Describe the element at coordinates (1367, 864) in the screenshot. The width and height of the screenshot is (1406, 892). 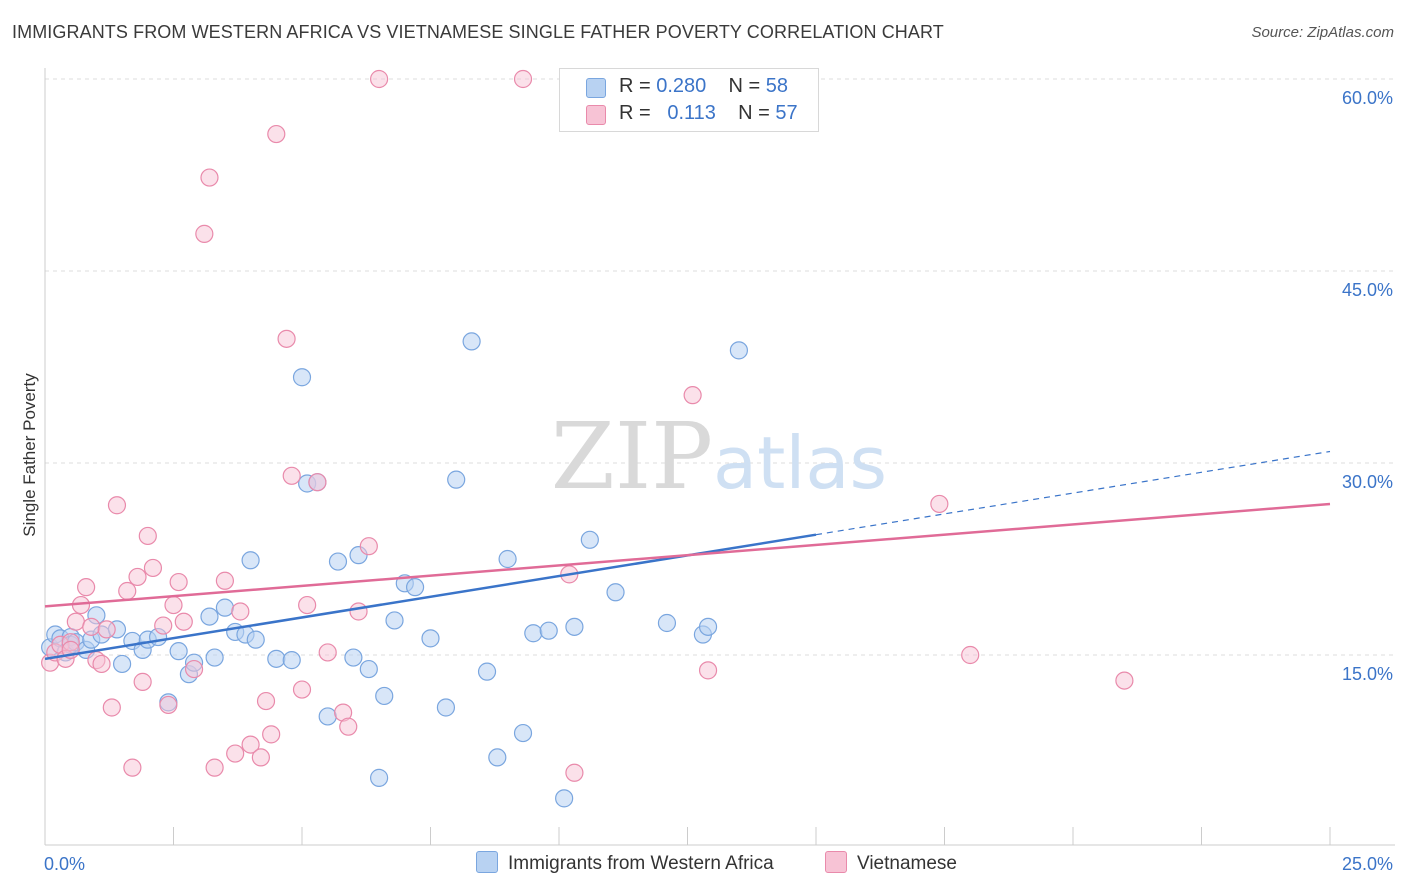
I see `x-tick-label: 25.0%` at that location.